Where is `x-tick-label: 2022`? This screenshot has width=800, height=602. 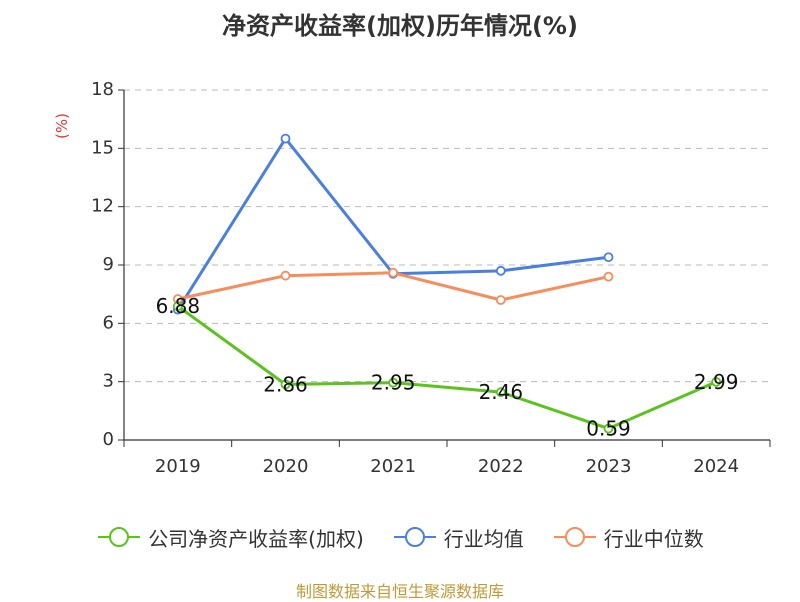 x-tick-label: 2022 is located at coordinates (501, 466).